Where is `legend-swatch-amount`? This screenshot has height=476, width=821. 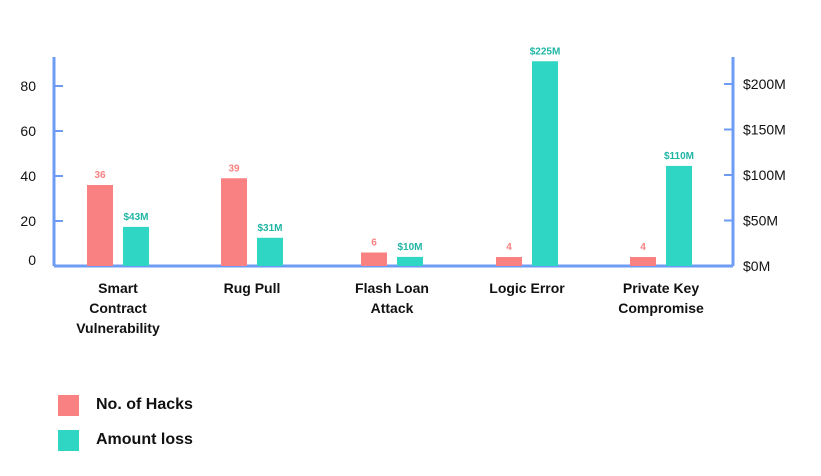 legend-swatch-amount is located at coordinates (68, 440).